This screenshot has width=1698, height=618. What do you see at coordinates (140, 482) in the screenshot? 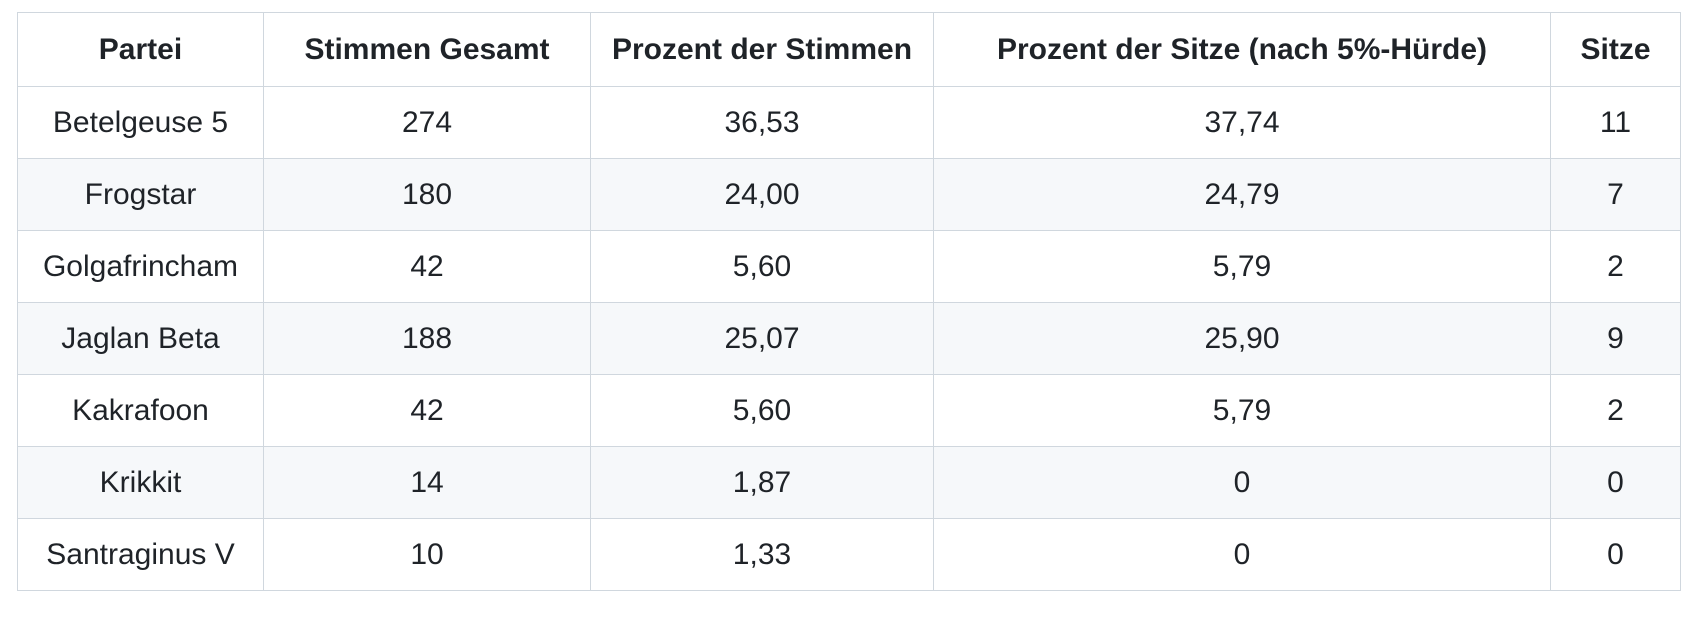
I see `cell-partei: Krikkit` at bounding box center [140, 482].